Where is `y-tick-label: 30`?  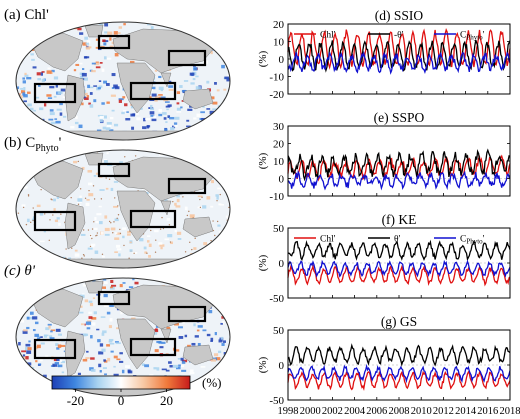 y-tick-label: 30 is located at coordinates (279, 127).